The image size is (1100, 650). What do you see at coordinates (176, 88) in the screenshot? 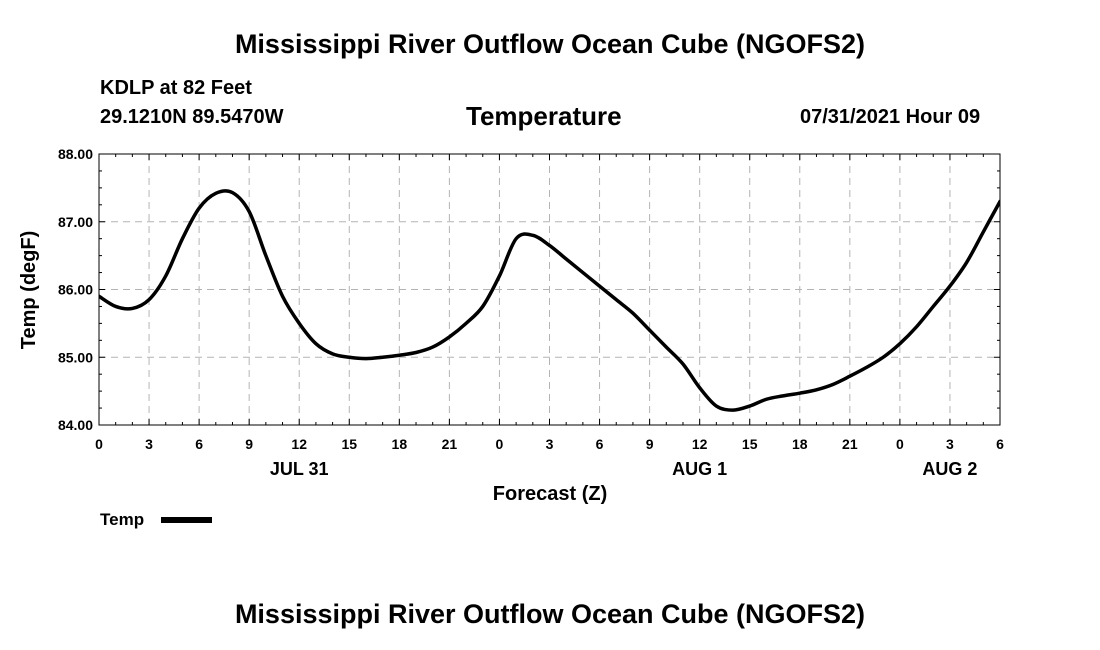
I see `station-label: KDLP at 82 Feet` at bounding box center [176, 88].